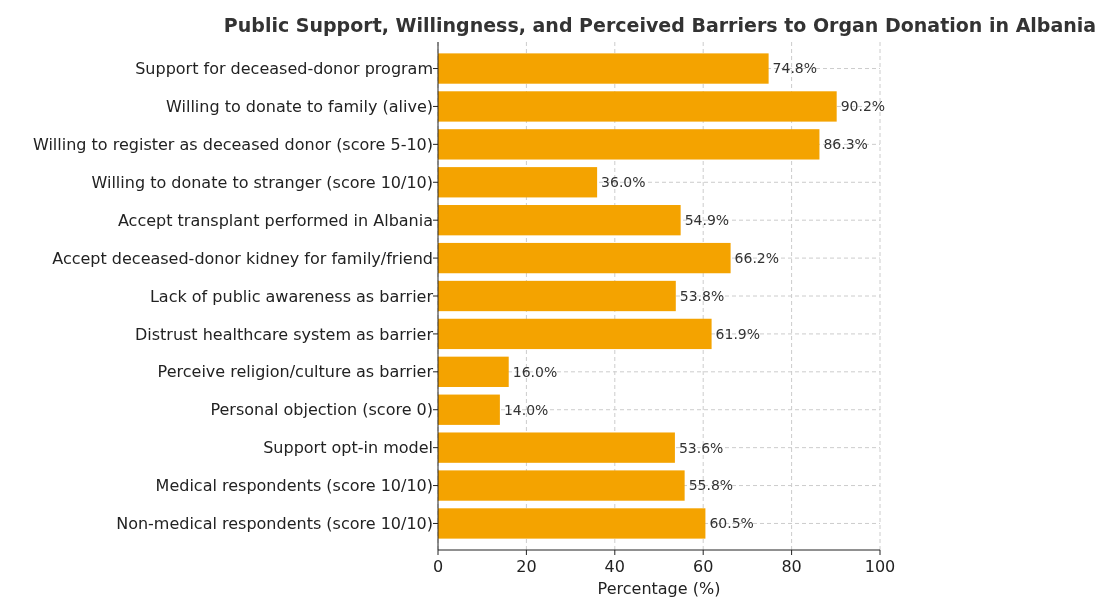 Image resolution: width=1113 pixels, height=597 pixels. I want to click on y-tick-label: Support for deceased-donor program, so click(284, 69).